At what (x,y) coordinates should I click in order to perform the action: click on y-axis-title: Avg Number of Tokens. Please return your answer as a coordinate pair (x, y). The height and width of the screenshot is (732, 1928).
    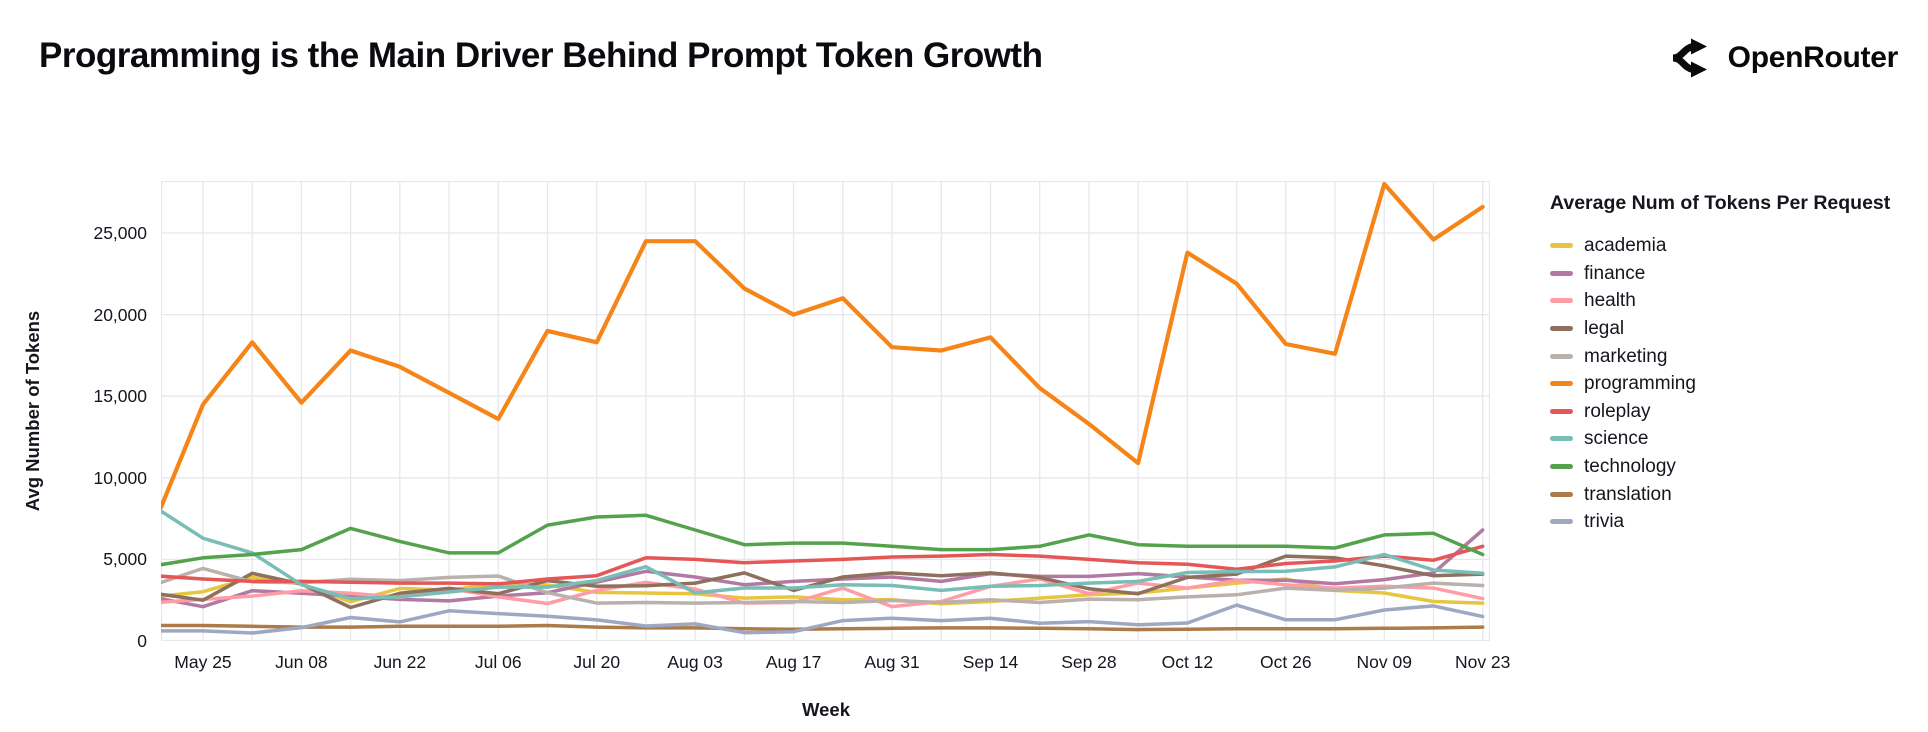
    Looking at the image, I should click on (32, 411).